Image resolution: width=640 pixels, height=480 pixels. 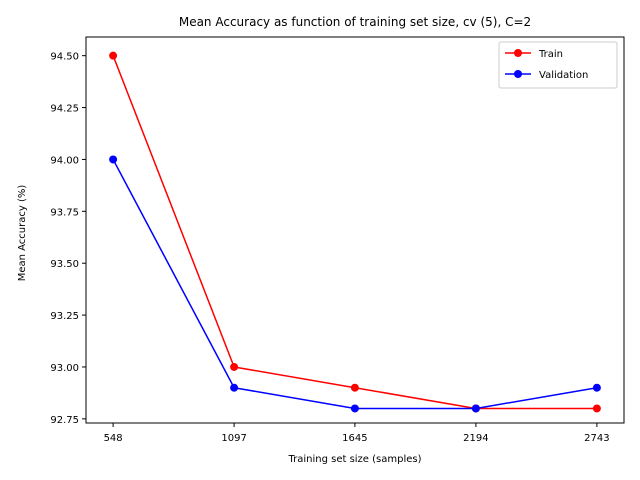 What do you see at coordinates (558, 65) in the screenshot?
I see `legend: Train Validation` at bounding box center [558, 65].